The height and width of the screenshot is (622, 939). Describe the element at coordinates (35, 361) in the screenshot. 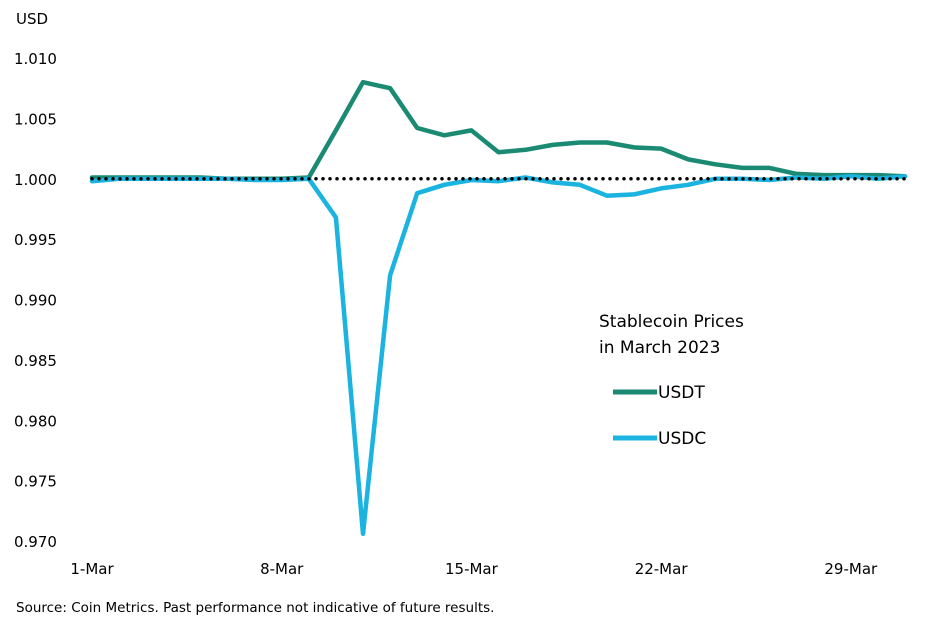

I see `y-tick-label: 0.985` at that location.